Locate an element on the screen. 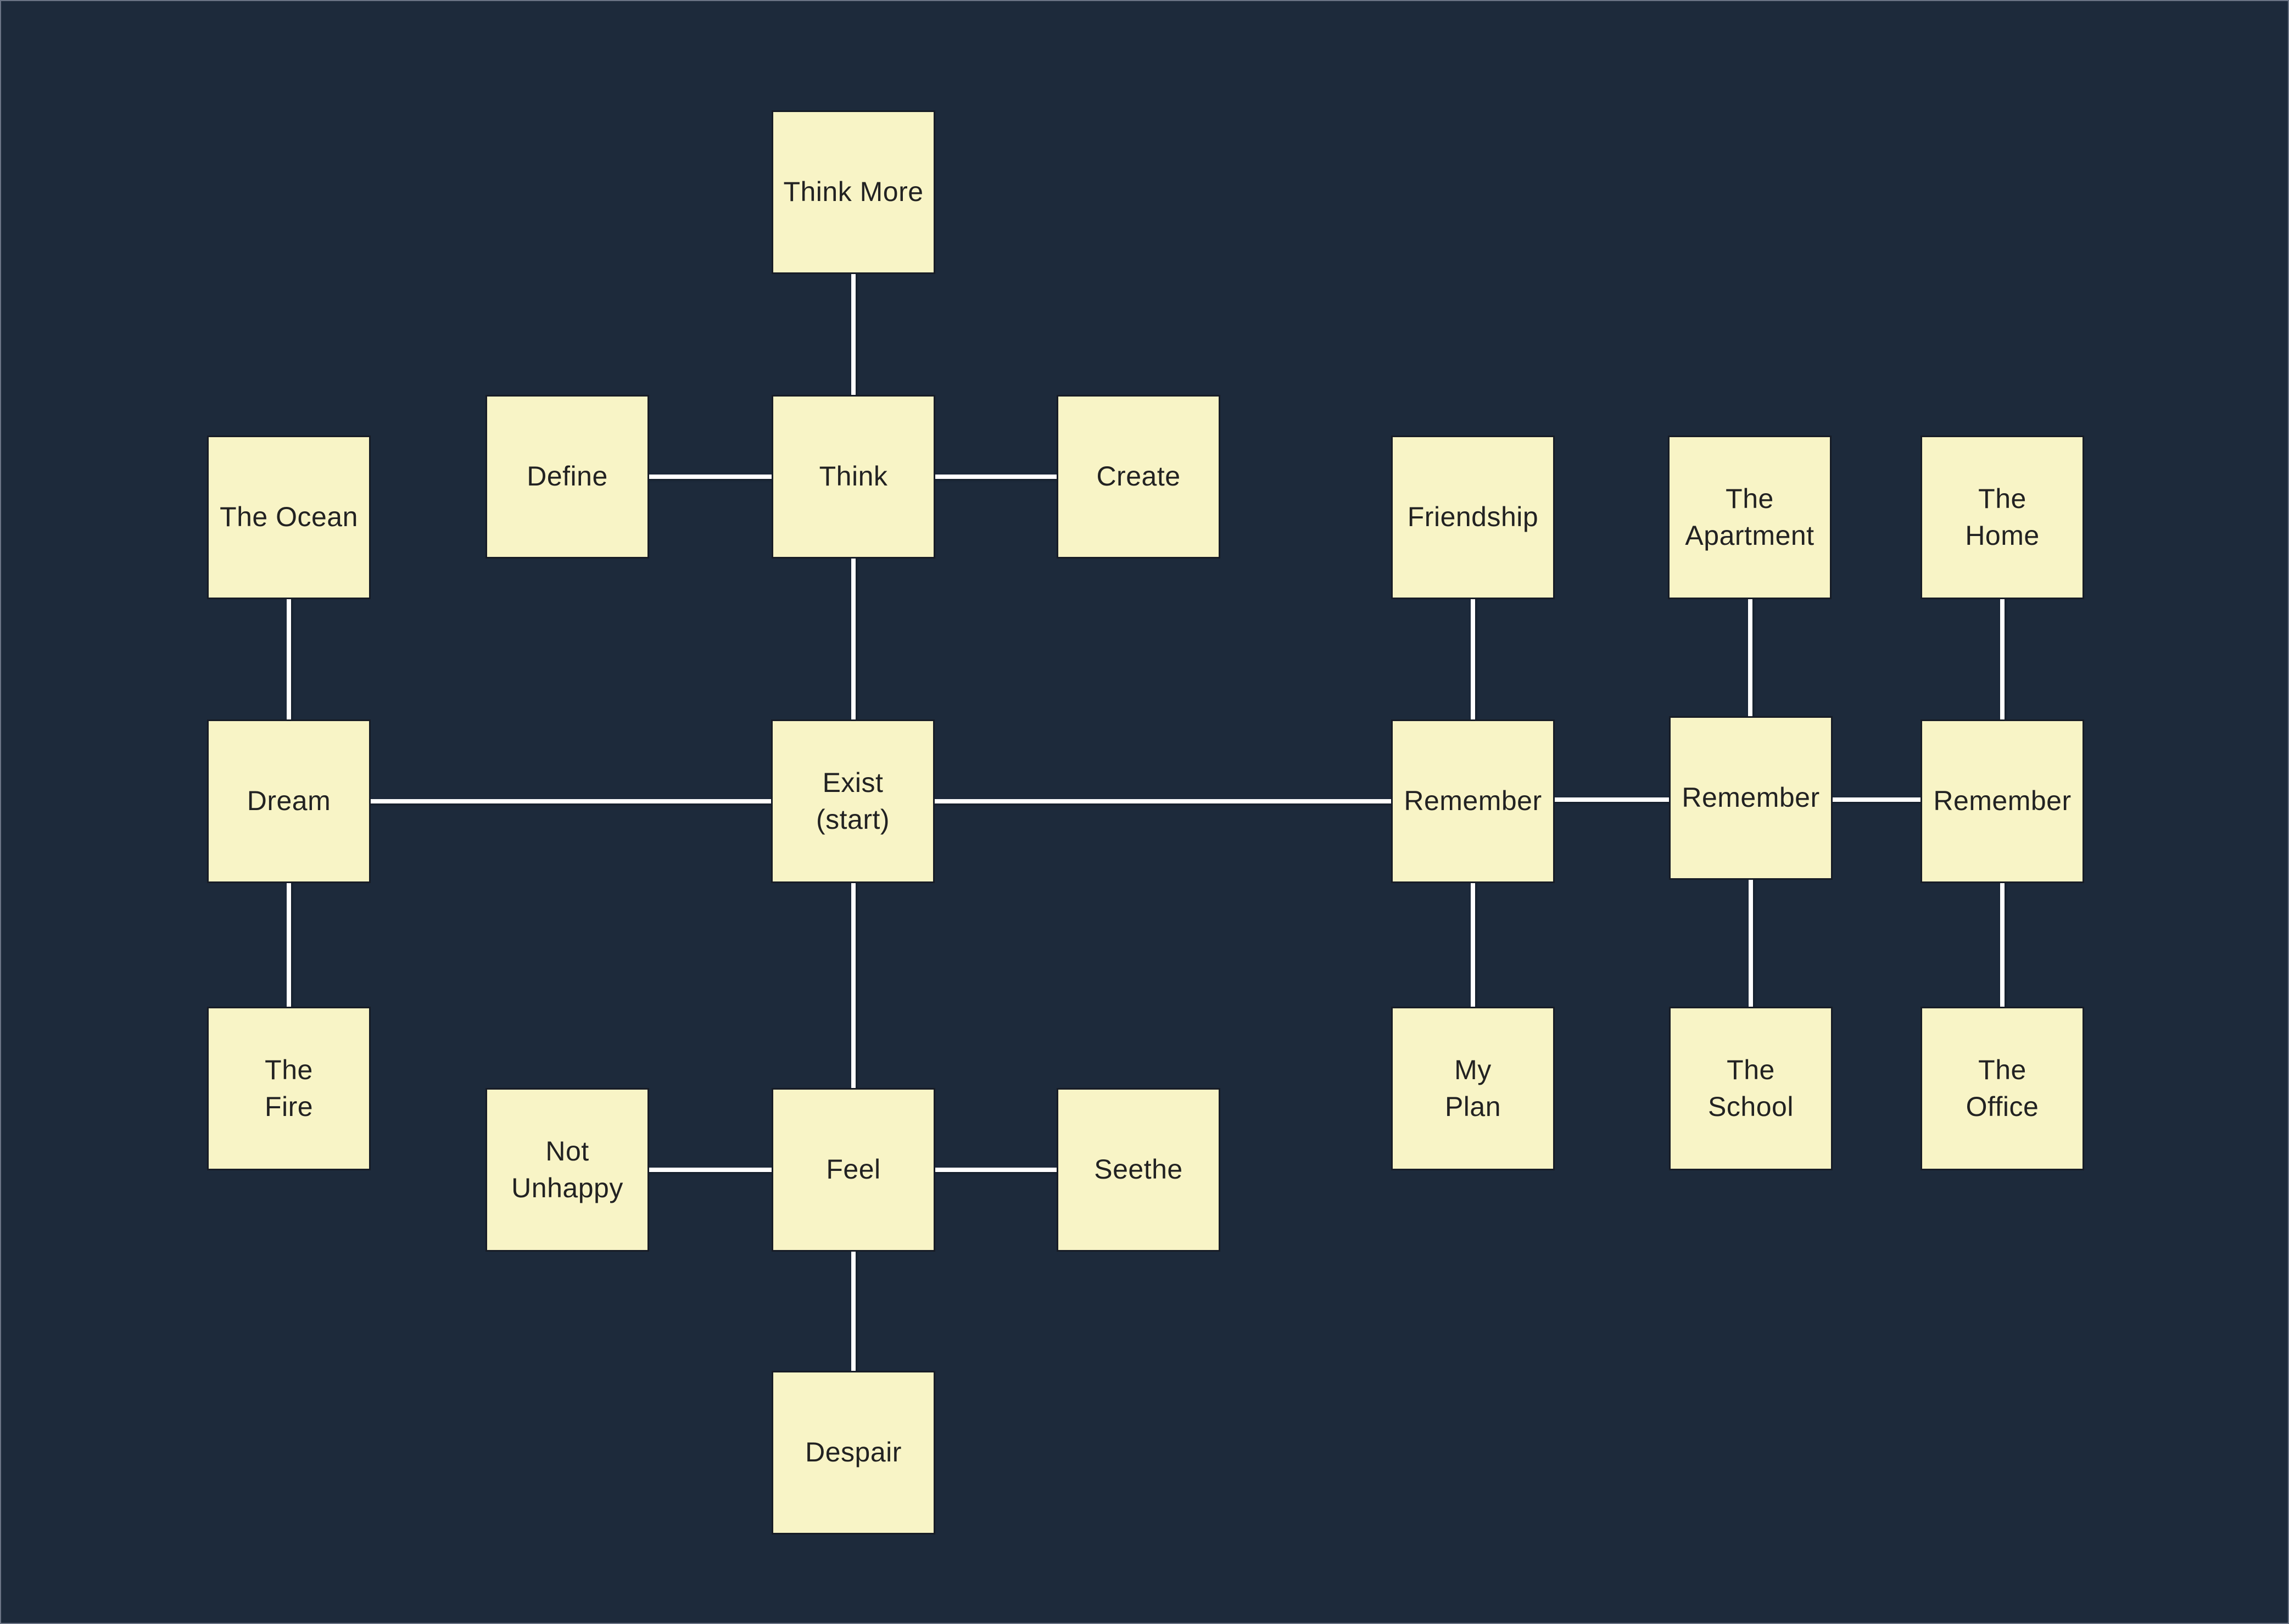 This screenshot has width=2289, height=1624. node-remember-3: Remember is located at coordinates (2002, 801).